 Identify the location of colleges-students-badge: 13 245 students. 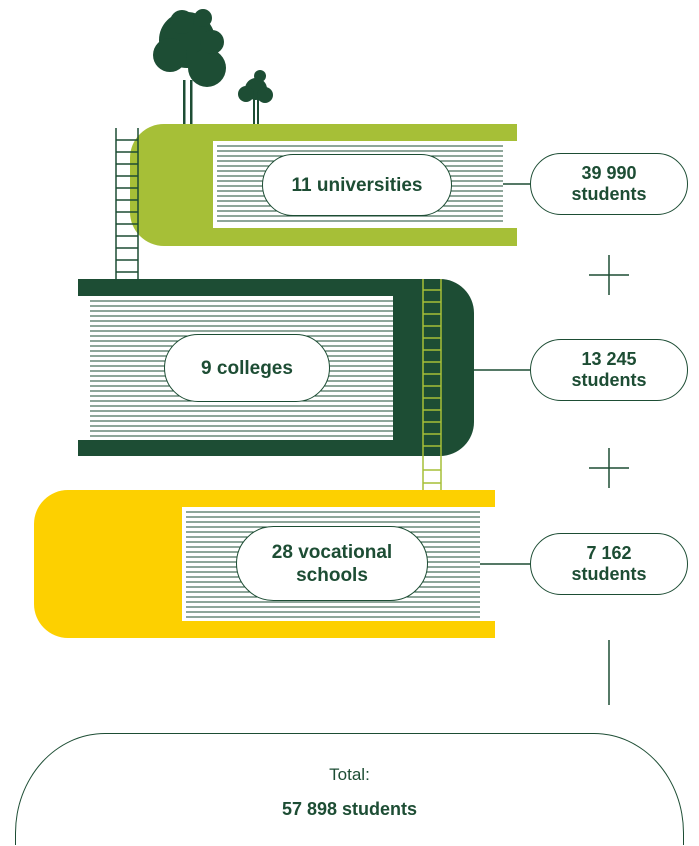
(609, 370).